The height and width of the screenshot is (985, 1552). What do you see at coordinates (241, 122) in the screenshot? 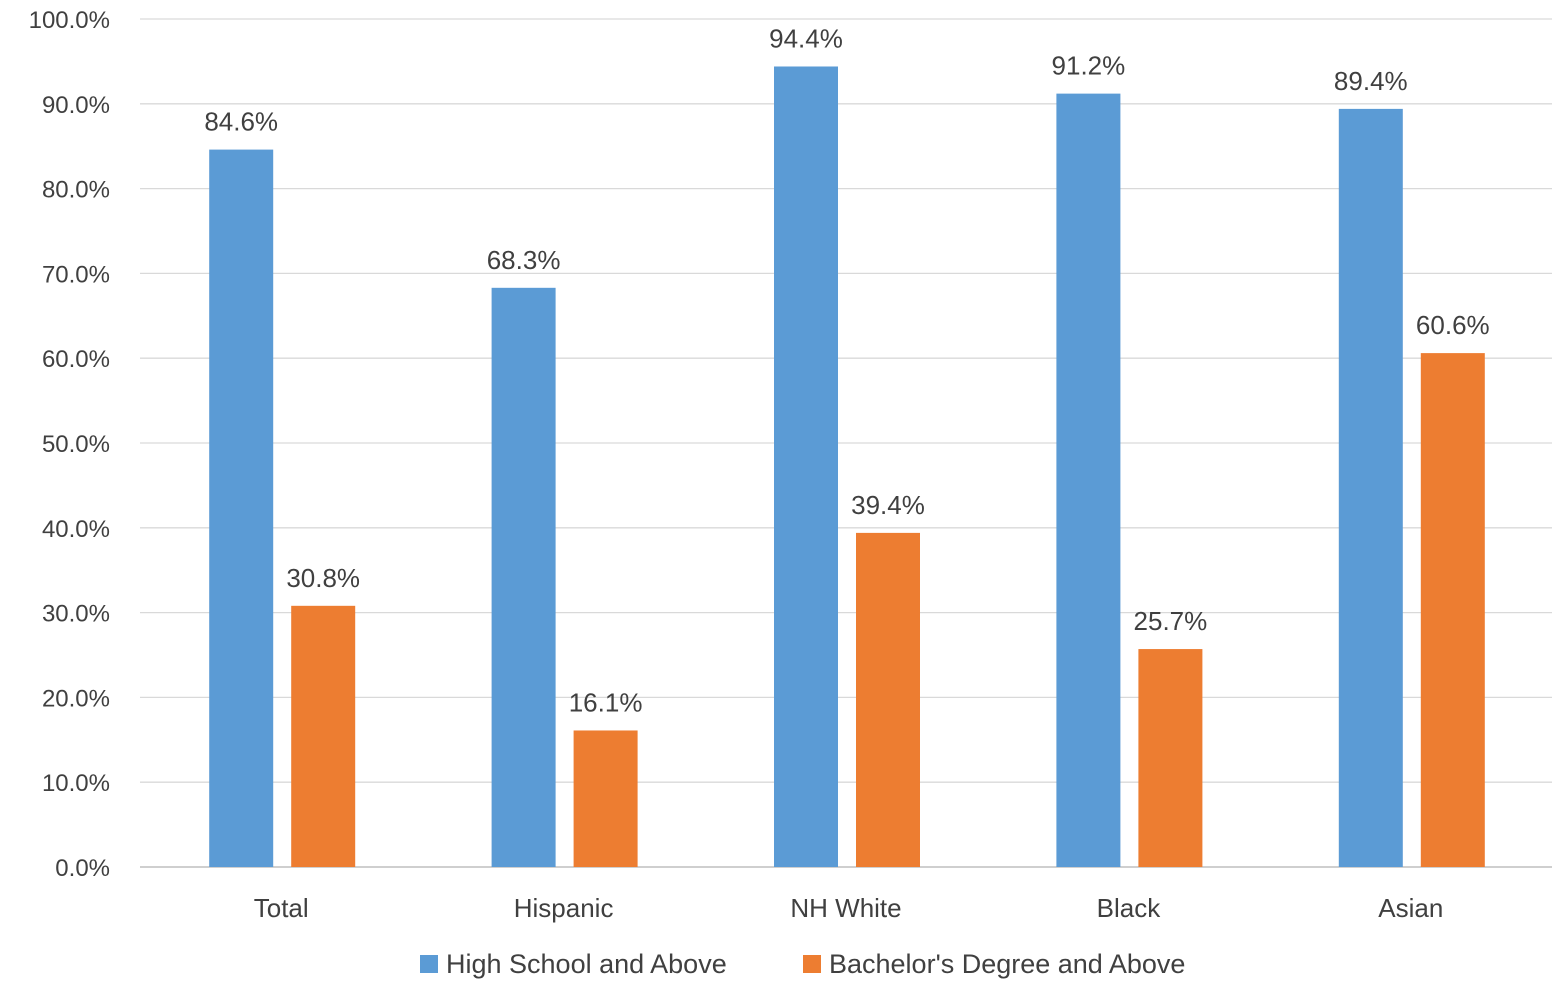
I see `data-label: 84.6%` at bounding box center [241, 122].